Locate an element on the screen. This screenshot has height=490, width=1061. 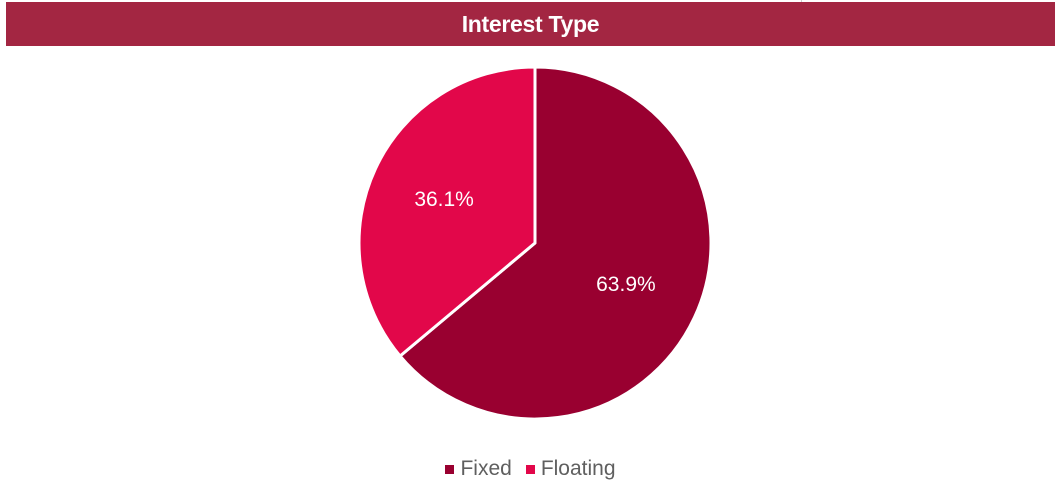
chart-legend: Fixed Floating is located at coordinates (530, 469).